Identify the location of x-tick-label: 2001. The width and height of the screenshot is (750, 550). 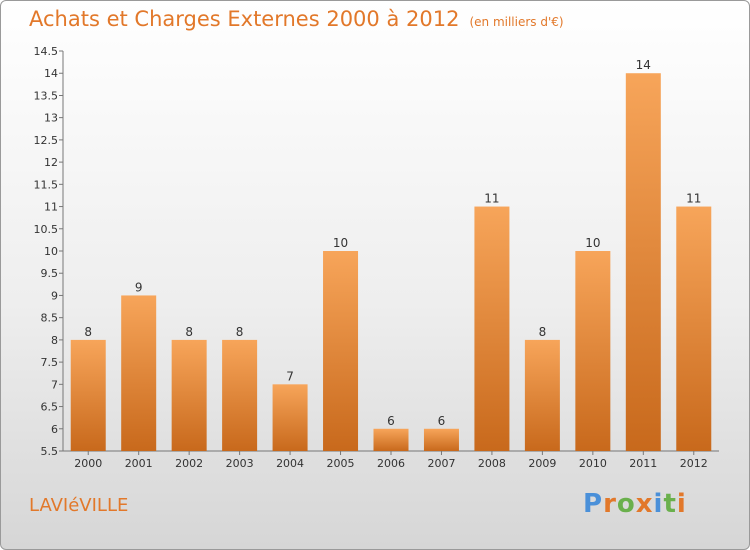
(139, 463).